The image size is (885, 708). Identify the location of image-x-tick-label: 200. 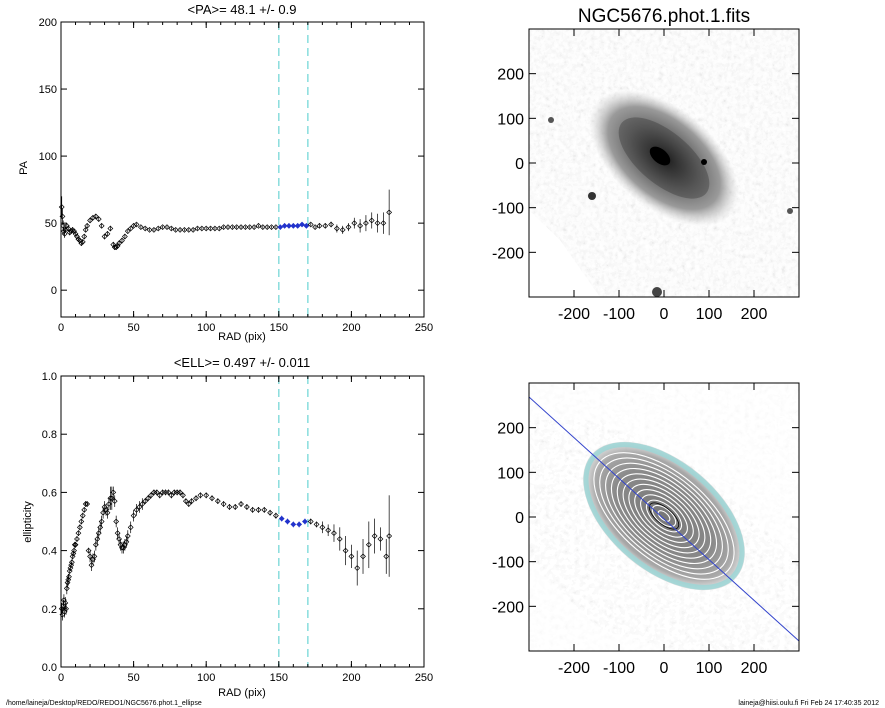
(754, 314).